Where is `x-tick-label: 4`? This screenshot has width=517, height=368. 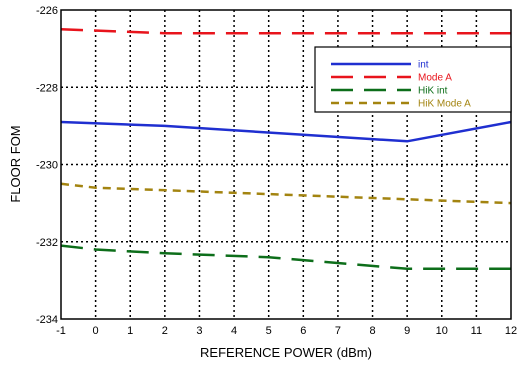
x-tick-label: 4 is located at coordinates (234, 331).